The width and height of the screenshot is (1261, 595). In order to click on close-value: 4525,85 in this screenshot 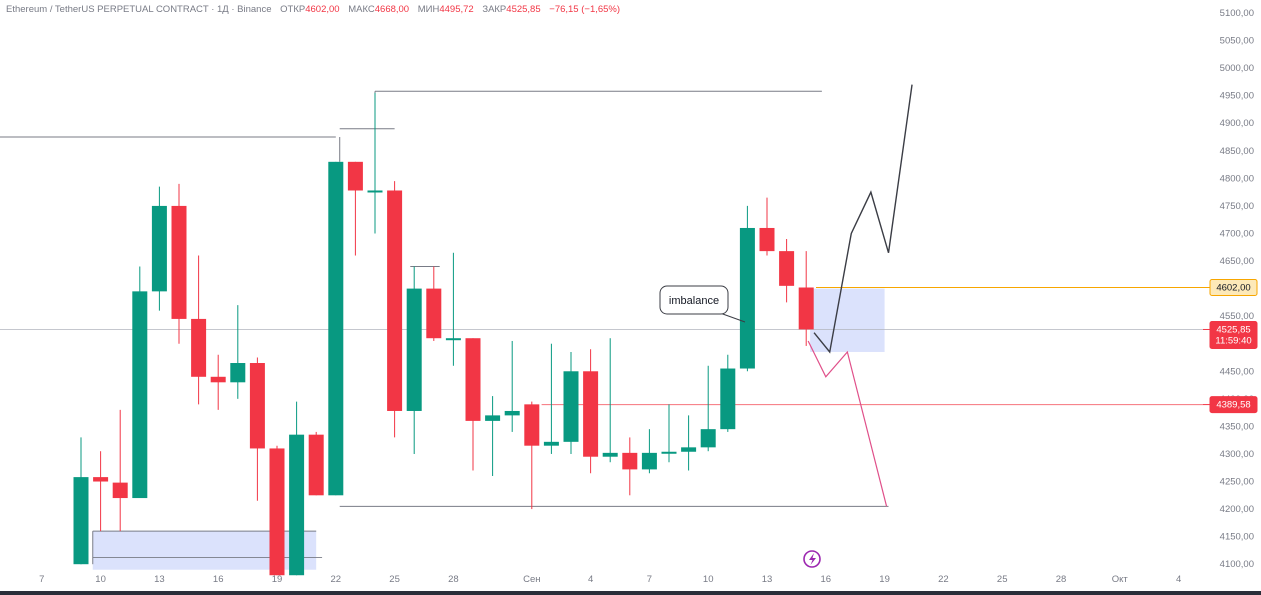, I will do `click(523, 9)`.